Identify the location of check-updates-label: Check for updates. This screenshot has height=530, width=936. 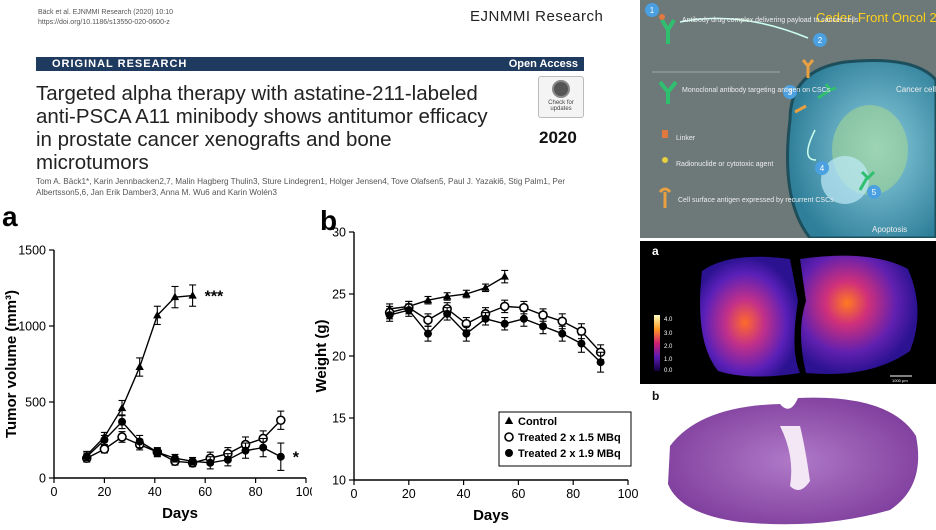
(561, 106).